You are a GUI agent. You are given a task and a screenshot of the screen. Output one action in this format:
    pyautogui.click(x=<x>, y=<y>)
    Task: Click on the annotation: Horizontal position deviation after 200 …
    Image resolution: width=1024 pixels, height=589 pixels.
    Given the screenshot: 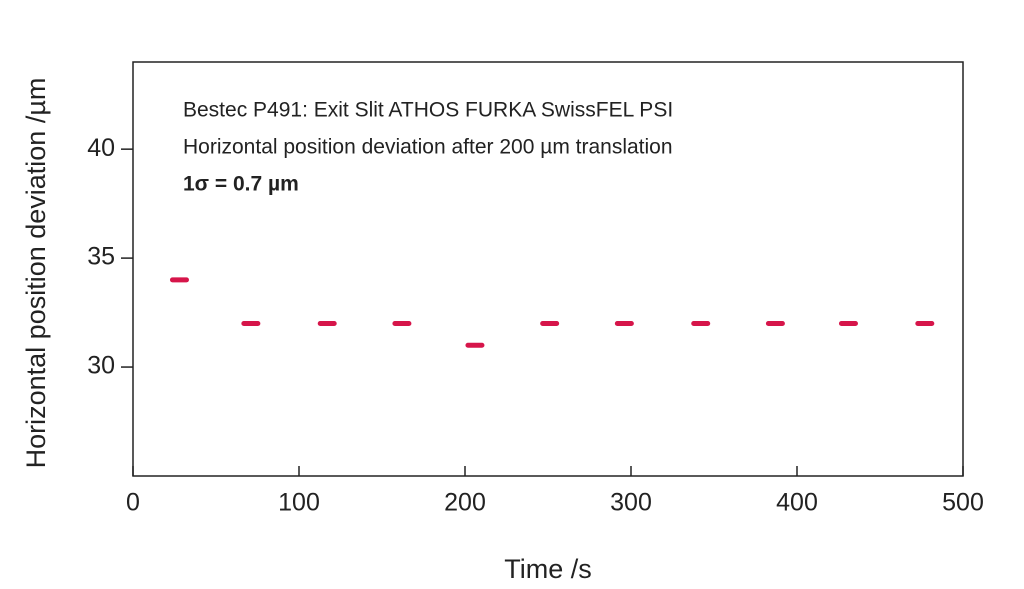 What is the action you would take?
    pyautogui.click(x=428, y=147)
    